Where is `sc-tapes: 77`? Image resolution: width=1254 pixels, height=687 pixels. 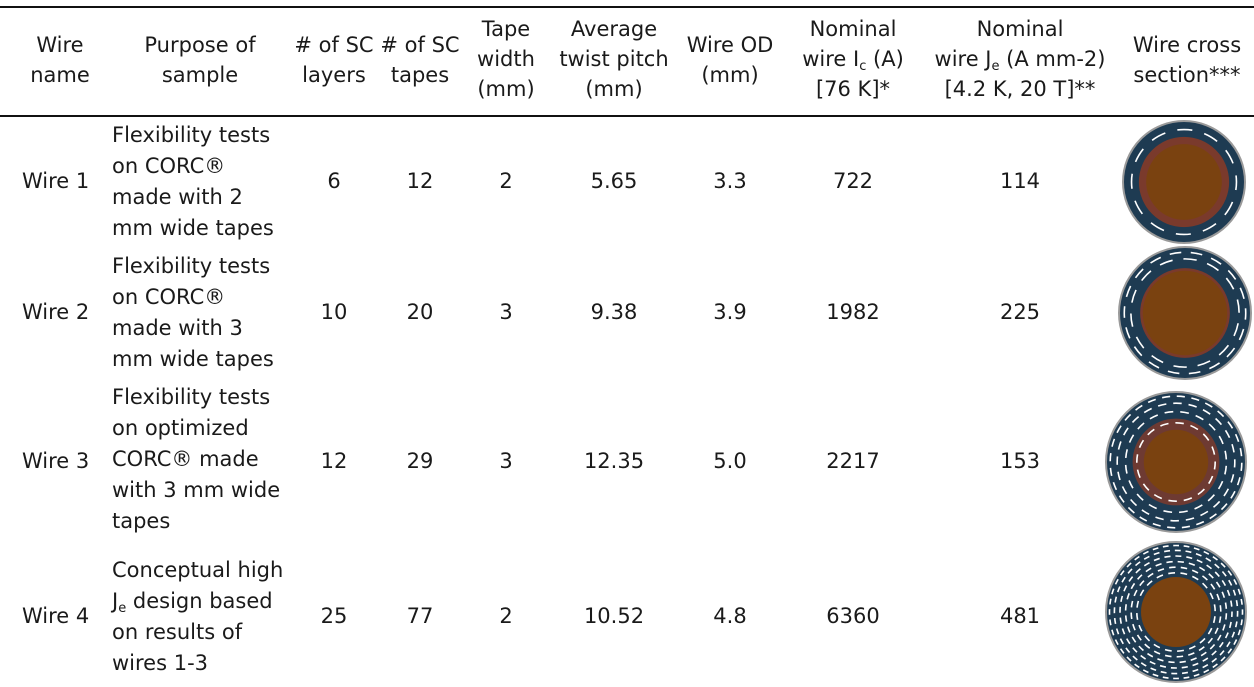 sc-tapes: 77 is located at coordinates (420, 616).